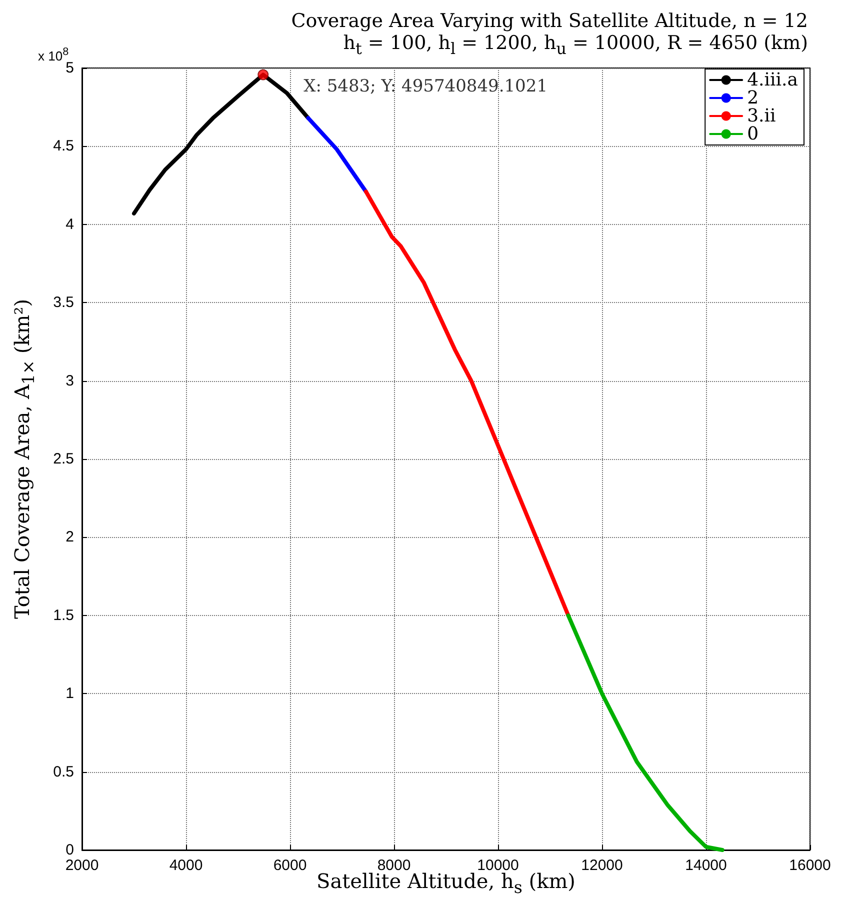 The height and width of the screenshot is (907, 843). Describe the element at coordinates (82, 865) in the screenshot. I see `x-tick-label: 2000` at that location.